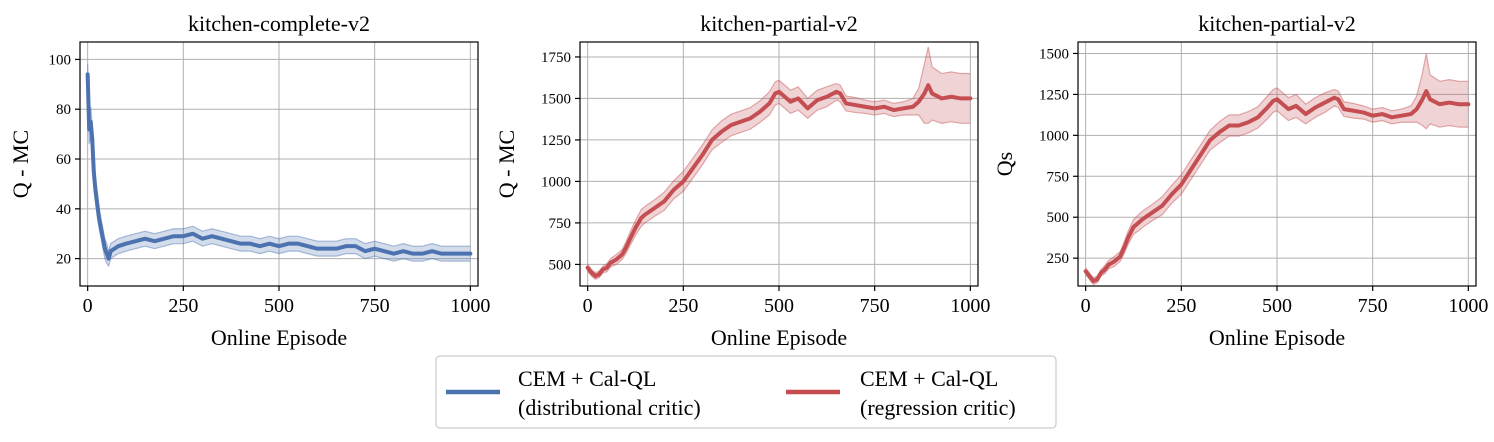 This screenshot has height=442, width=1494. Describe the element at coordinates (279, 23) in the screenshot. I see `chart-title: kitchen-complete-v2` at that location.